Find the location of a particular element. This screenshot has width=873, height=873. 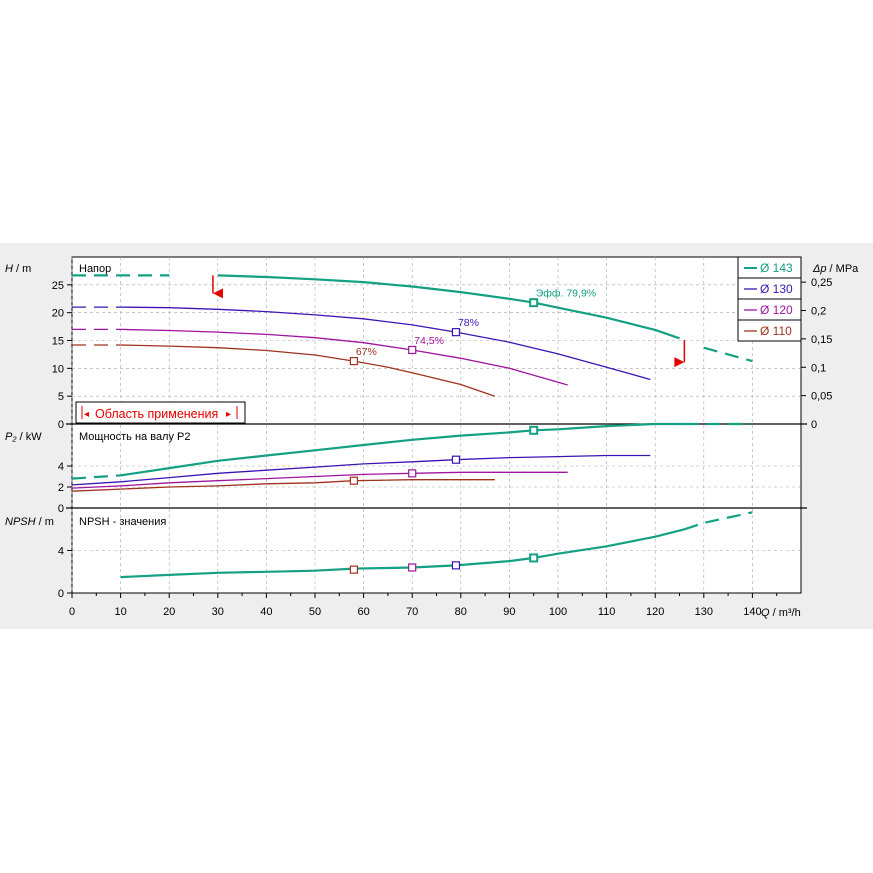

x-tick-label: 60 is located at coordinates (363, 612).